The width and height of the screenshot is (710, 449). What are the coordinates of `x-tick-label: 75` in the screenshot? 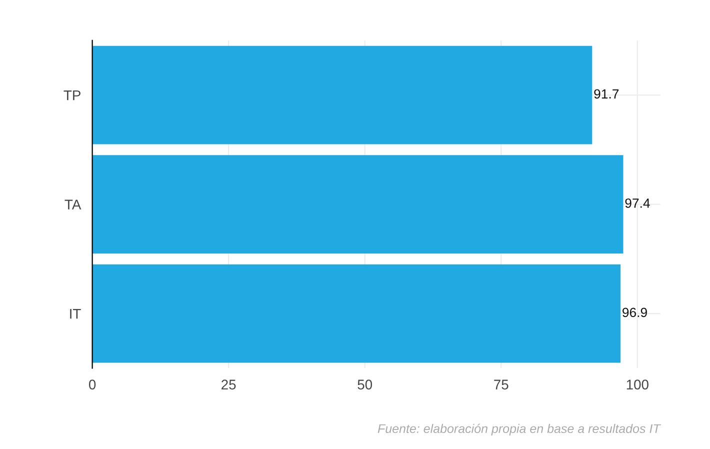 It's located at (501, 385).